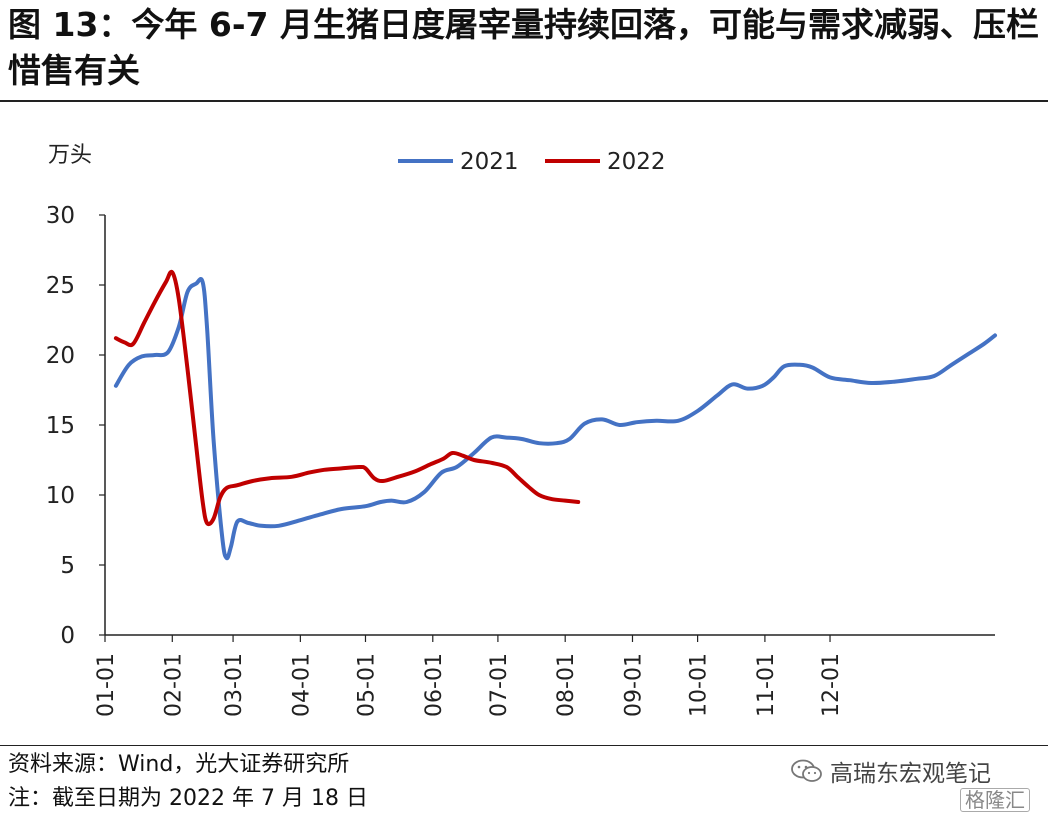 The image size is (1054, 816). Describe the element at coordinates (806, 770) in the screenshot. I see `wechat-icon` at that location.